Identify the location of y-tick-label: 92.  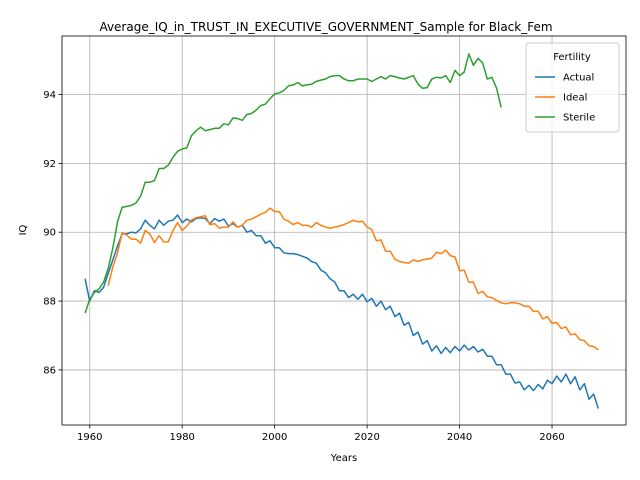
(49, 164).